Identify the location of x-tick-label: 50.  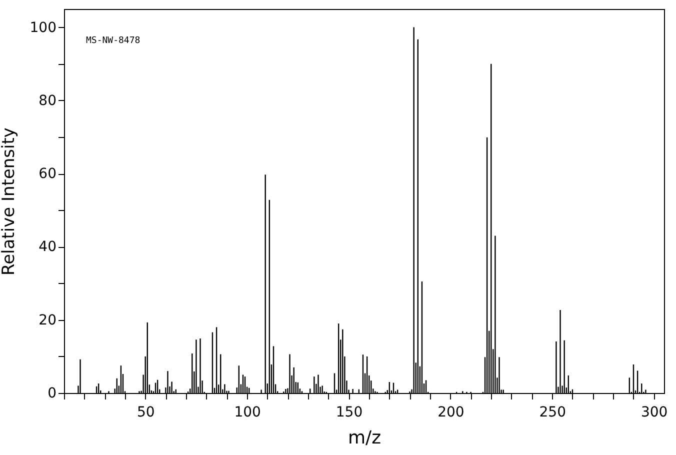
(145, 412).